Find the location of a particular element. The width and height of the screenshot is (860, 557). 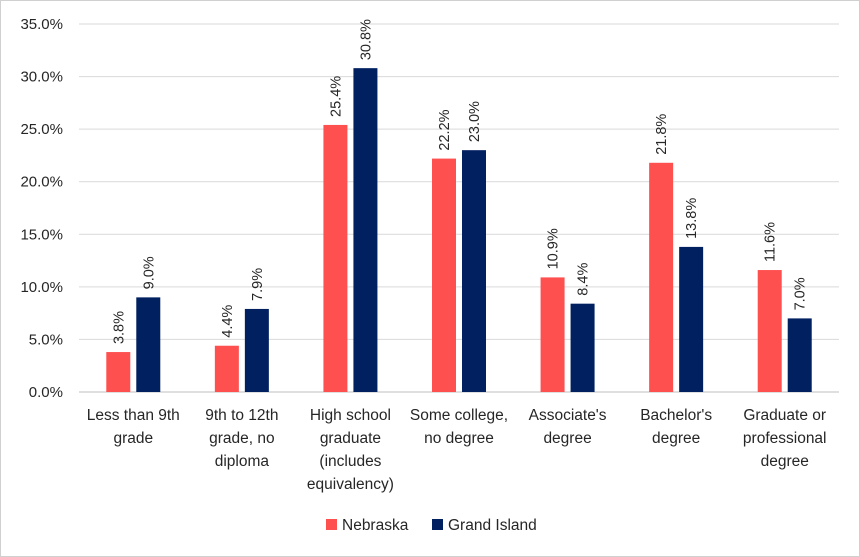

category-label-line: grade is located at coordinates (133, 438).